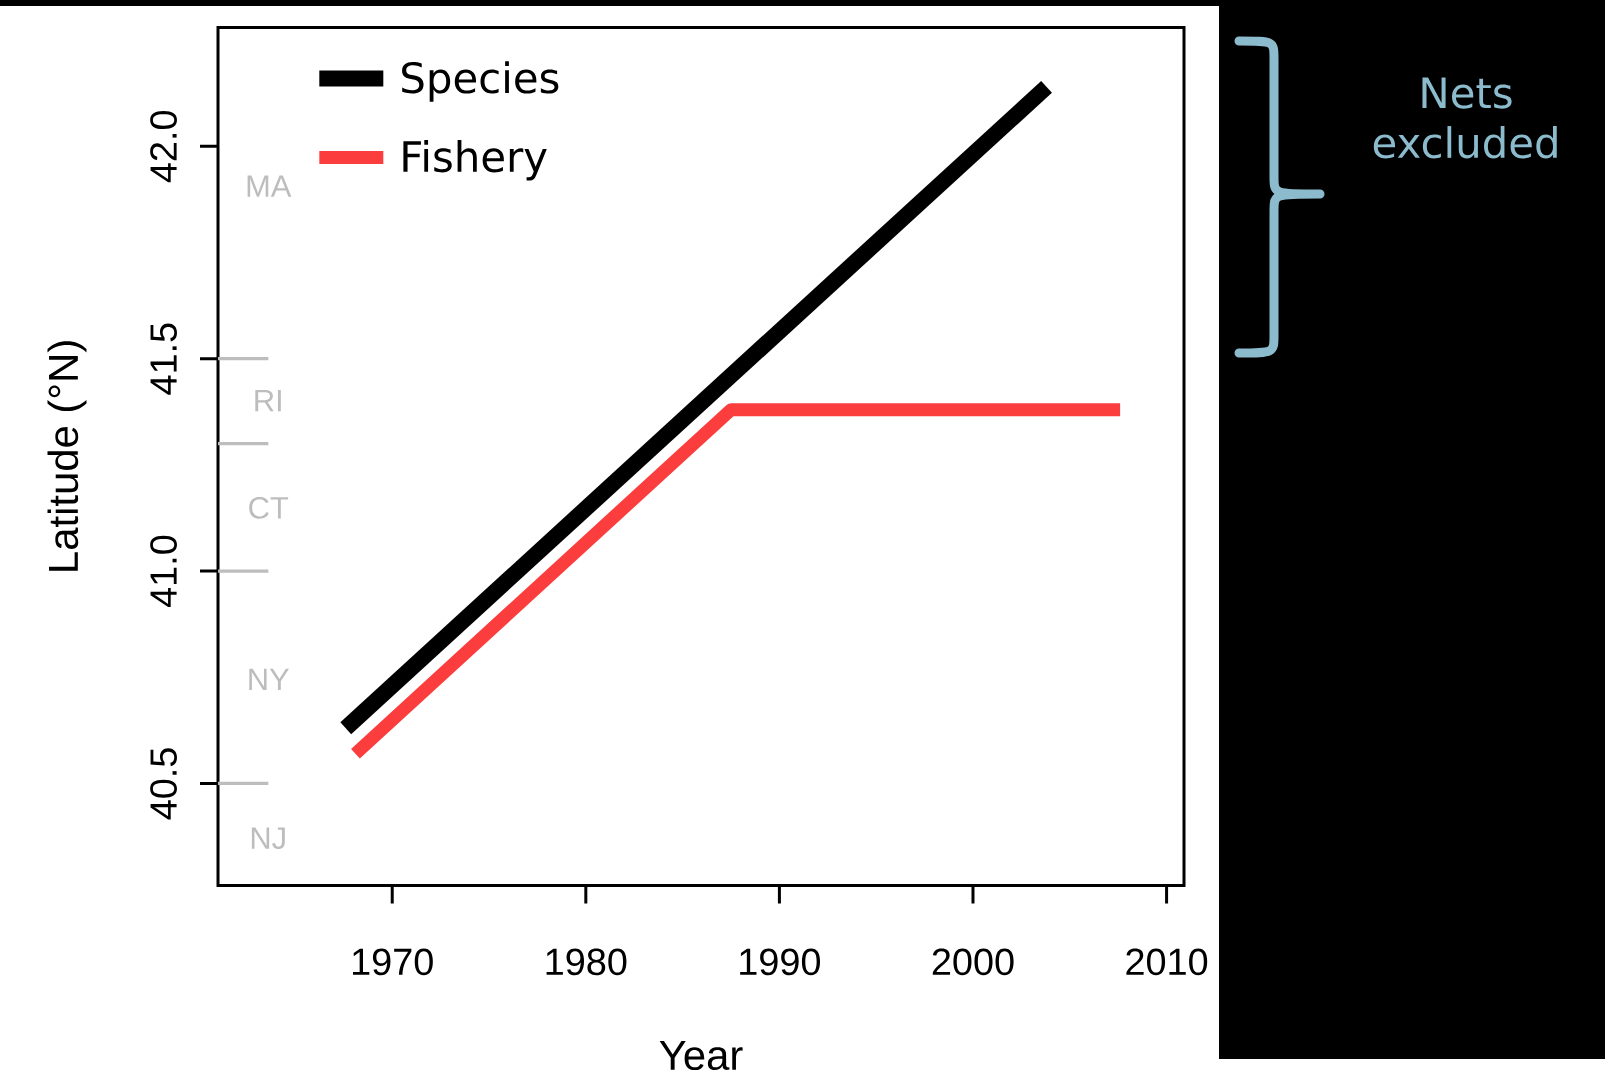 Image resolution: width=1605 pixels, height=1077 pixels. What do you see at coordinates (268, 401) in the screenshot?
I see `annotation: RI` at bounding box center [268, 401].